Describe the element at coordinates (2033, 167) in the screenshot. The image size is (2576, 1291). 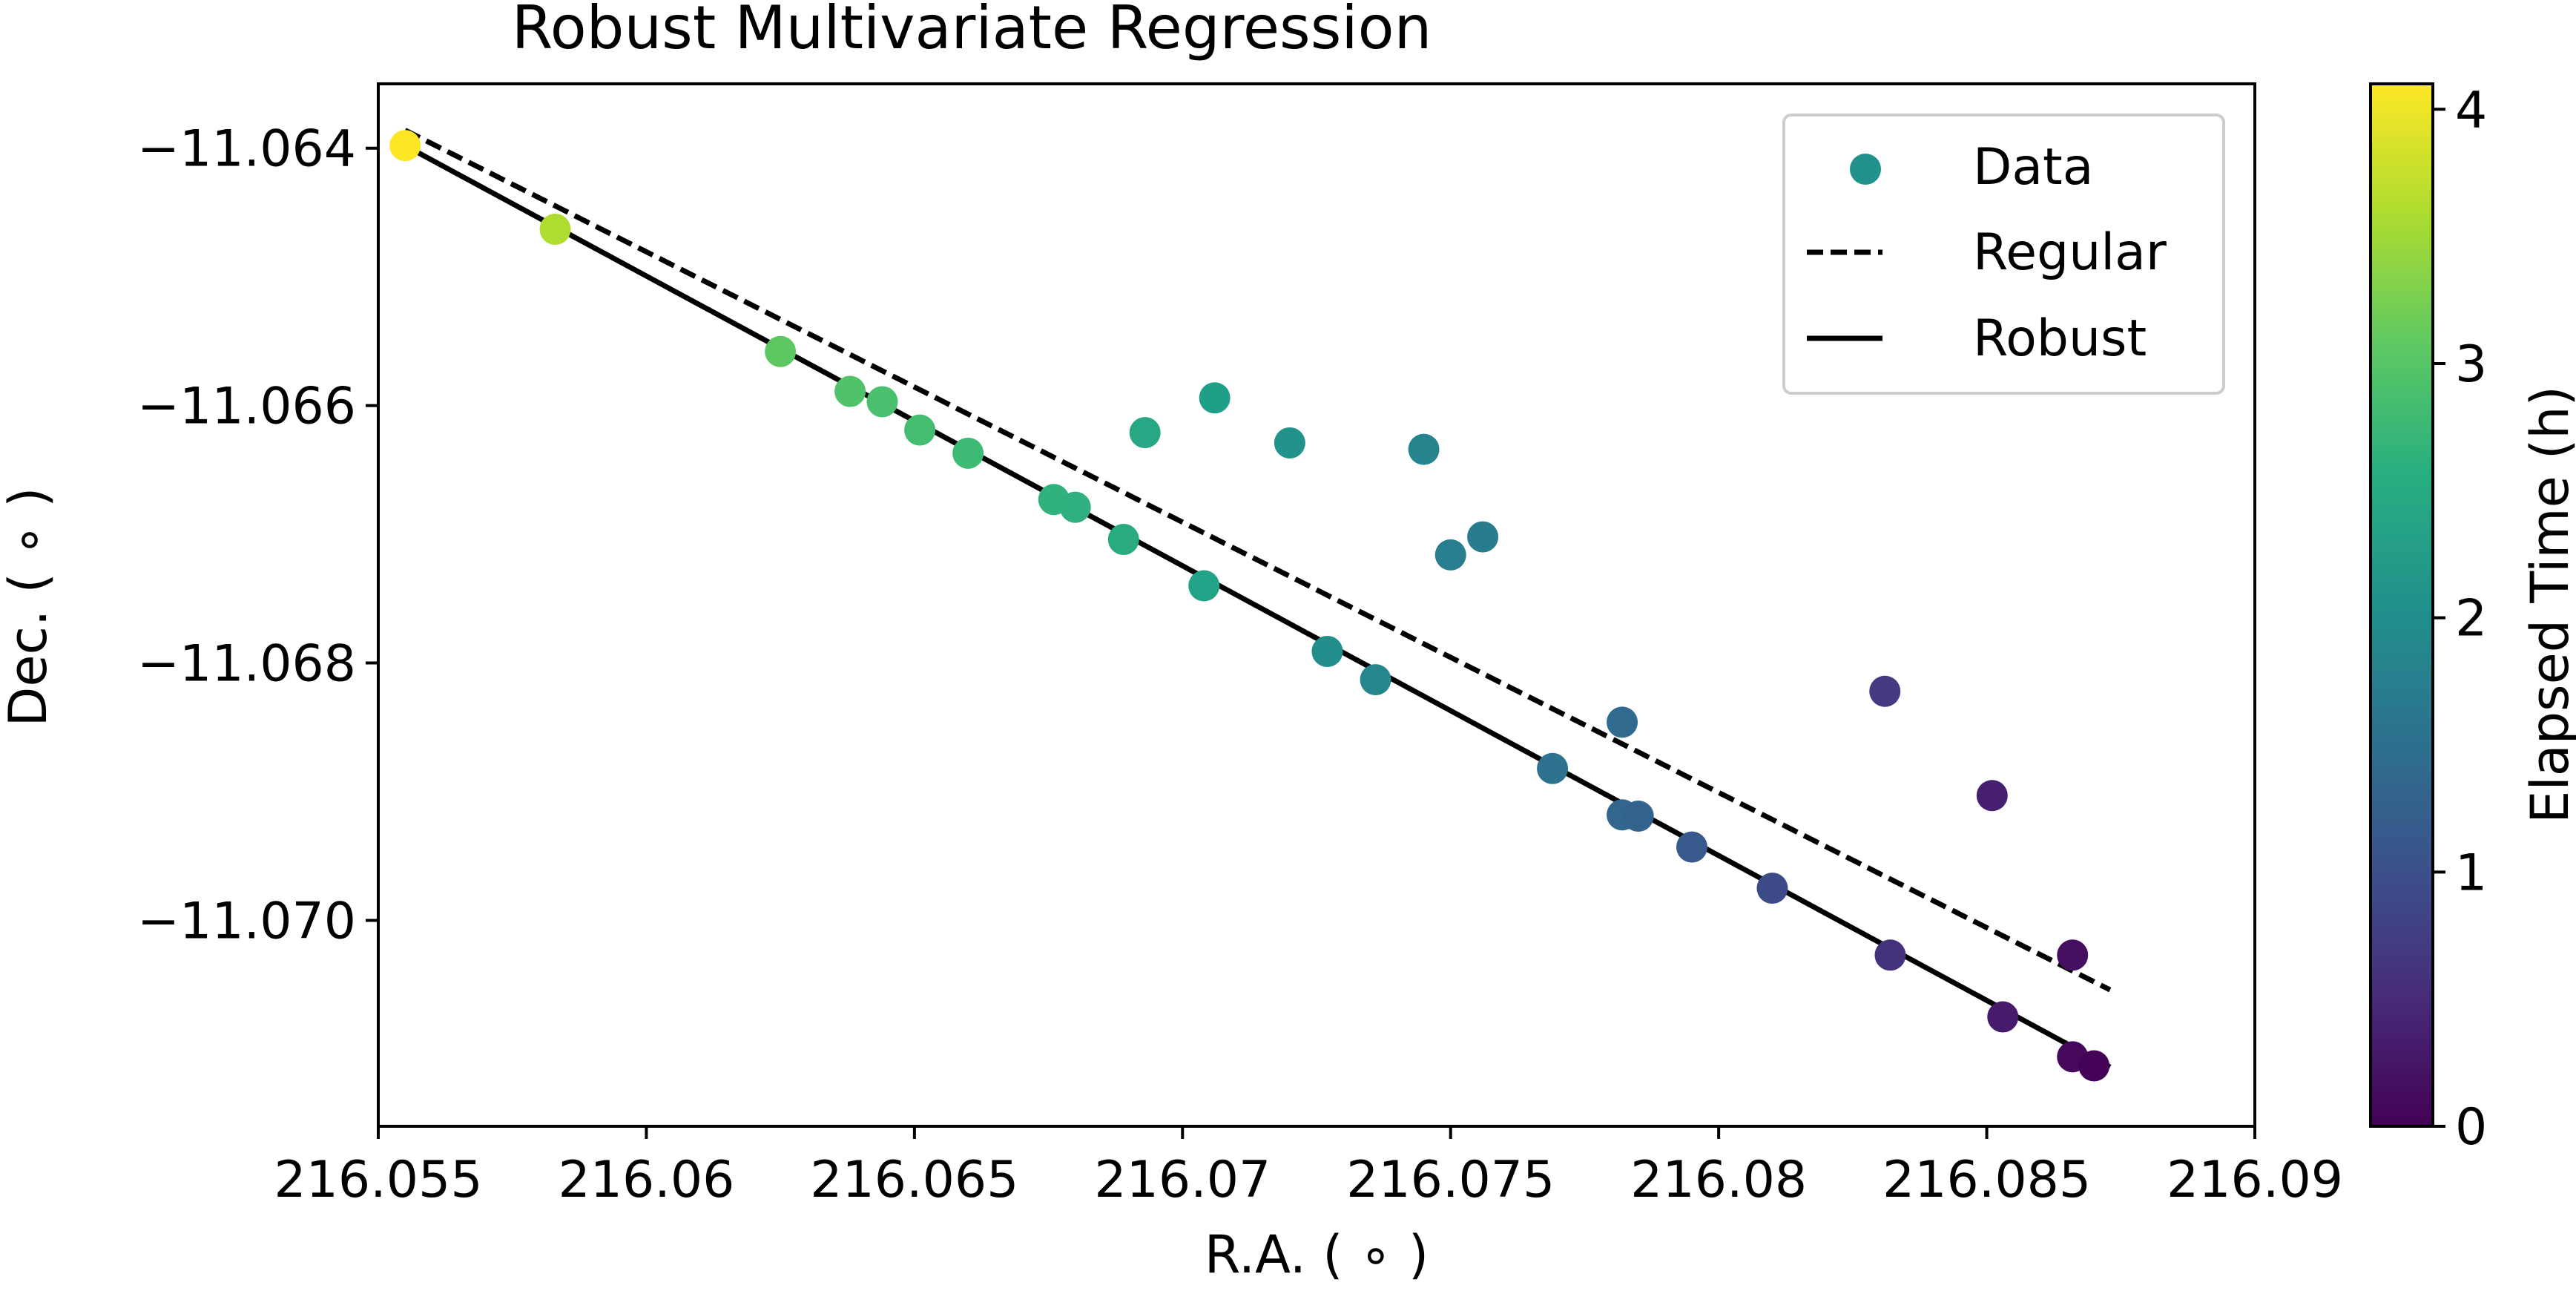
I see `legend-data-label: Data` at that location.